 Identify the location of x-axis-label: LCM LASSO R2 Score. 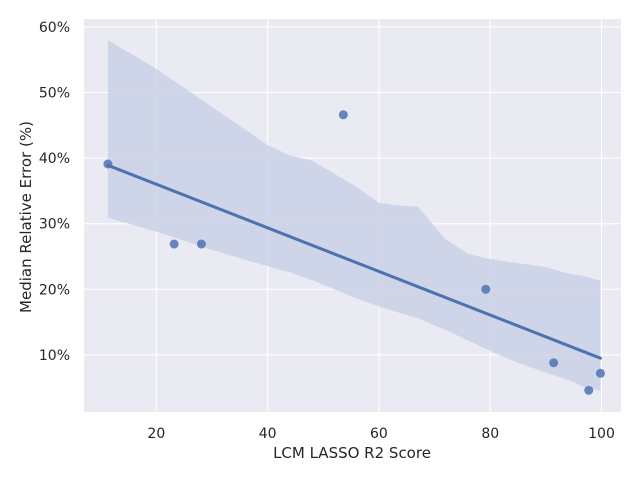
(352, 453).